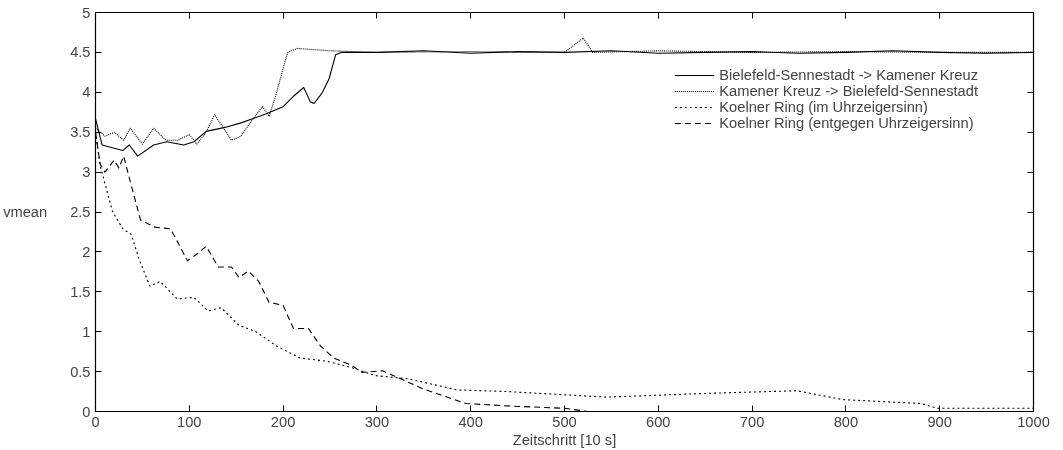 The image size is (1063, 450). I want to click on x-tick-label: 900, so click(939, 421).